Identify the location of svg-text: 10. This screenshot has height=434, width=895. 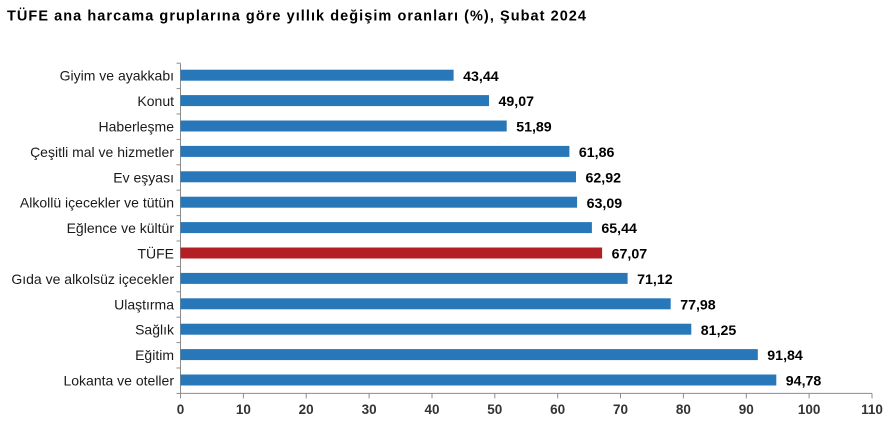
(243, 409).